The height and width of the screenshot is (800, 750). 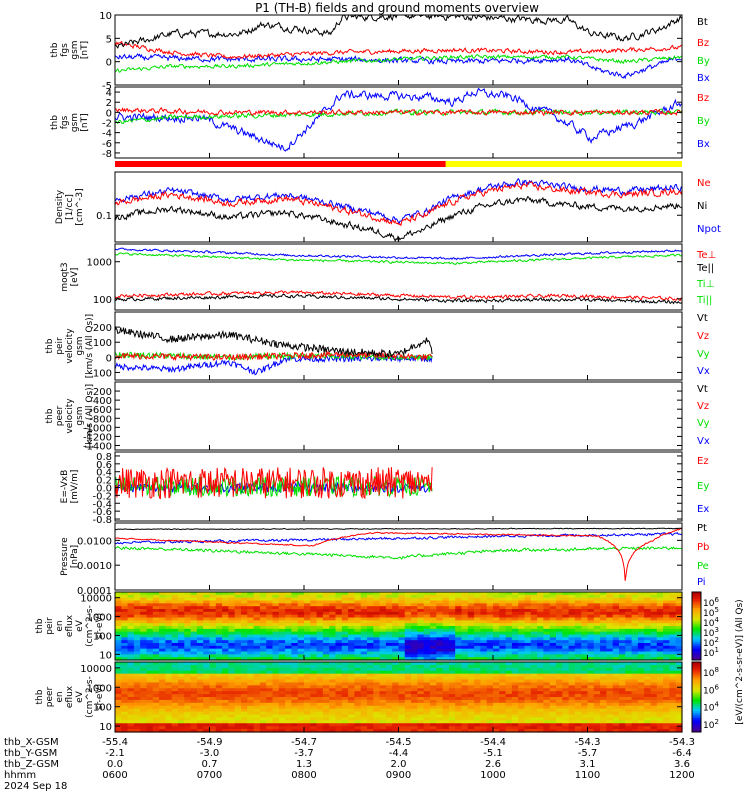 What do you see at coordinates (104, 216) in the screenshot?
I see `y-tick-label: 0.1` at bounding box center [104, 216].